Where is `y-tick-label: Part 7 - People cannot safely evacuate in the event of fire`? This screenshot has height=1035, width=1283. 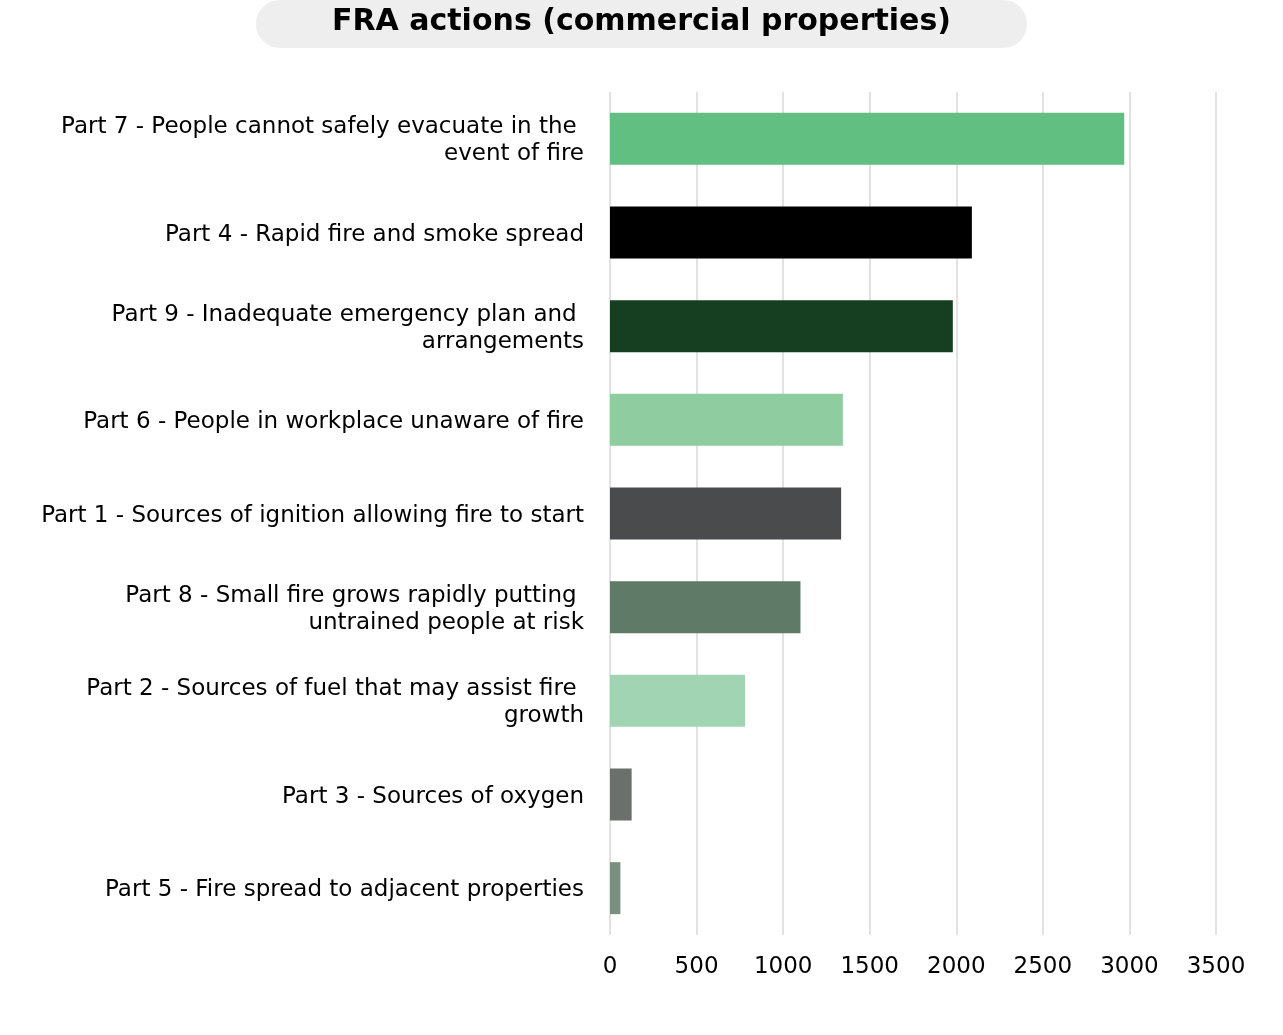 y-tick-label: Part 7 - People cannot safely evacuate in the event of fire is located at coordinates (322, 139).